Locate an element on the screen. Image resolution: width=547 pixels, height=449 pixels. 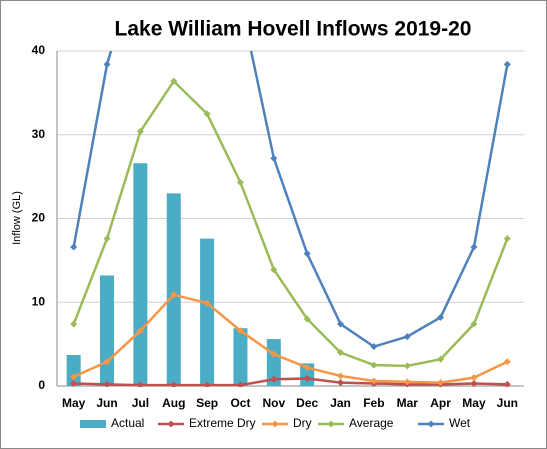
x-tick-label: Mar is located at coordinates (408, 403).